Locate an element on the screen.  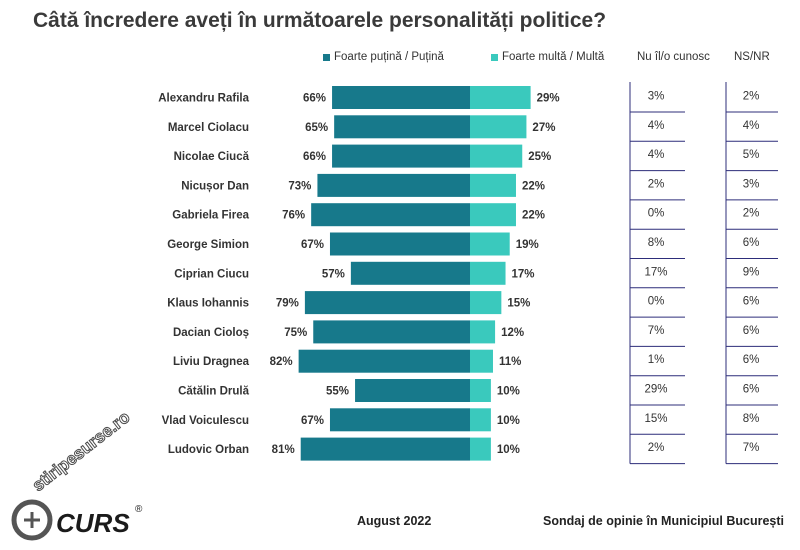
value-nsnr: 3% is located at coordinates (751, 184).